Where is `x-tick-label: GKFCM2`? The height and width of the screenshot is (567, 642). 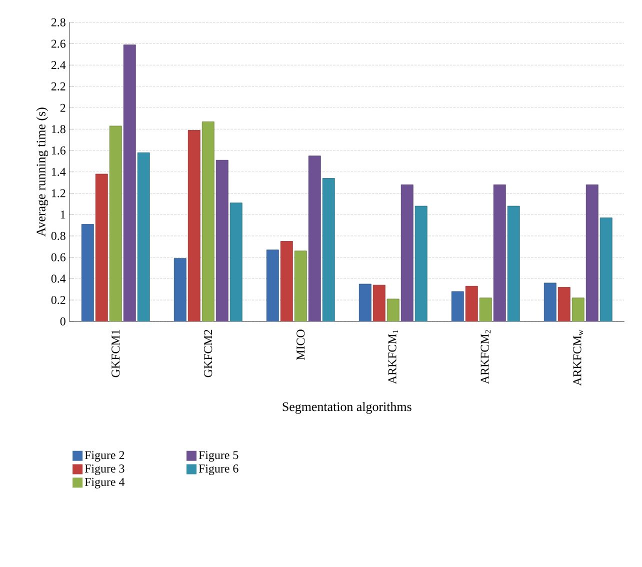
x-tick-label: GKFCM2 is located at coordinates (208, 354).